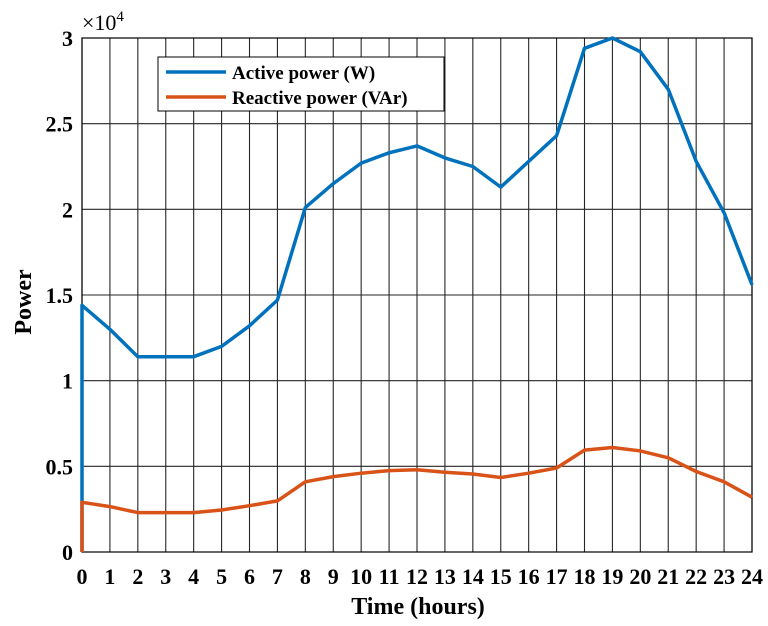  I want to click on x-tick-label: 0, so click(82, 576).